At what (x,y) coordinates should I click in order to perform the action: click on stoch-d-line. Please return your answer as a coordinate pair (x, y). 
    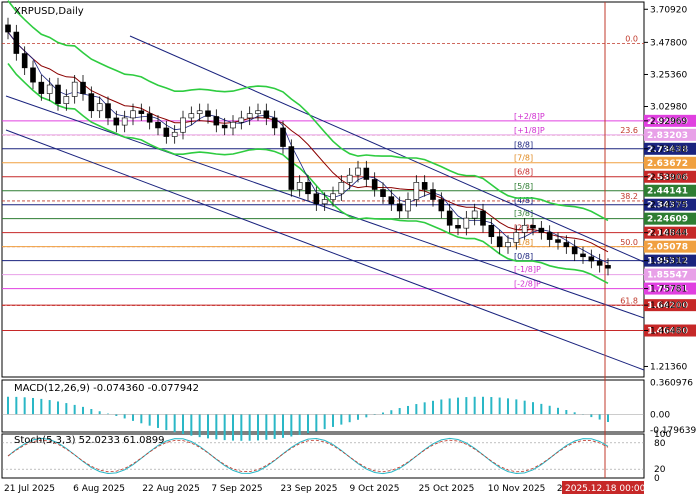
    Looking at the image, I should click on (308, 456).